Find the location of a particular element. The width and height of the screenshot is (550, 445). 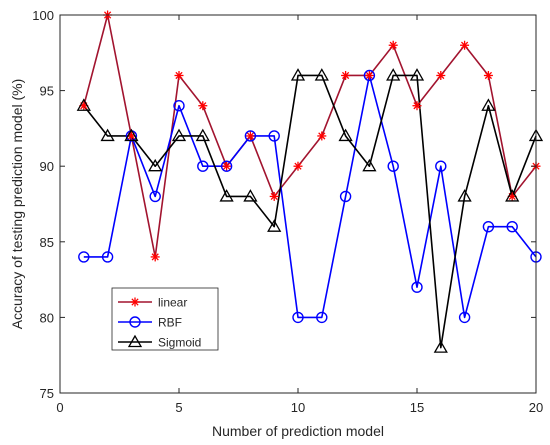

legend: linear RBF Sigmoid is located at coordinates (165, 319).